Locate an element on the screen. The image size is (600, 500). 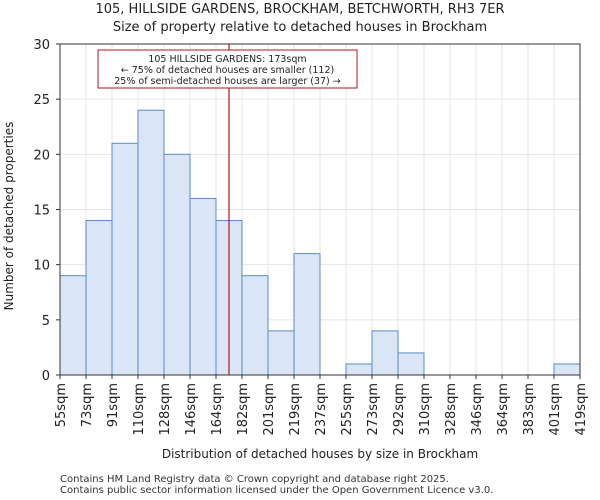
x-tick-label: 219sqm is located at coordinates (295, 409).